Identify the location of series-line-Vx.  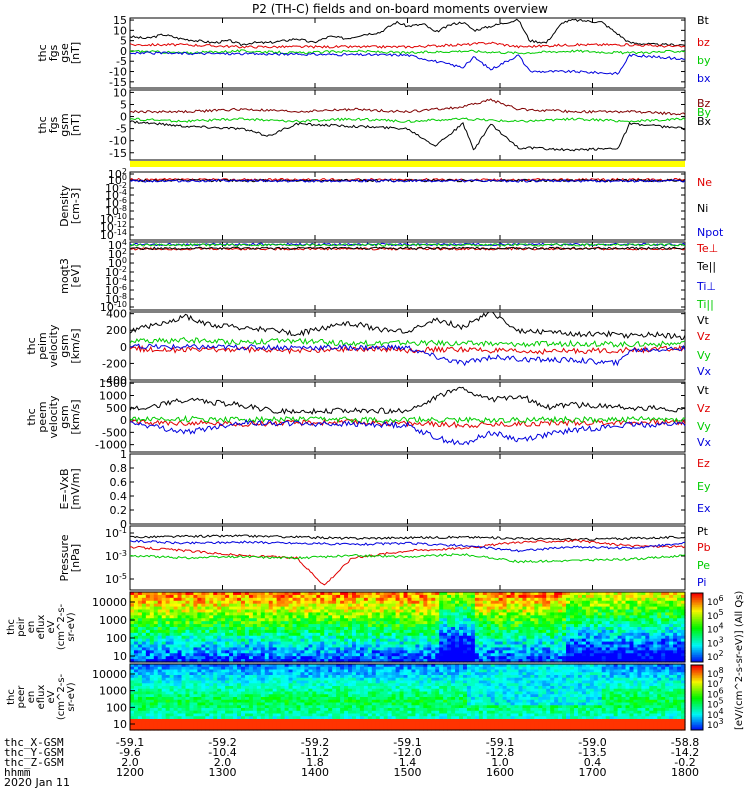
(407, 355).